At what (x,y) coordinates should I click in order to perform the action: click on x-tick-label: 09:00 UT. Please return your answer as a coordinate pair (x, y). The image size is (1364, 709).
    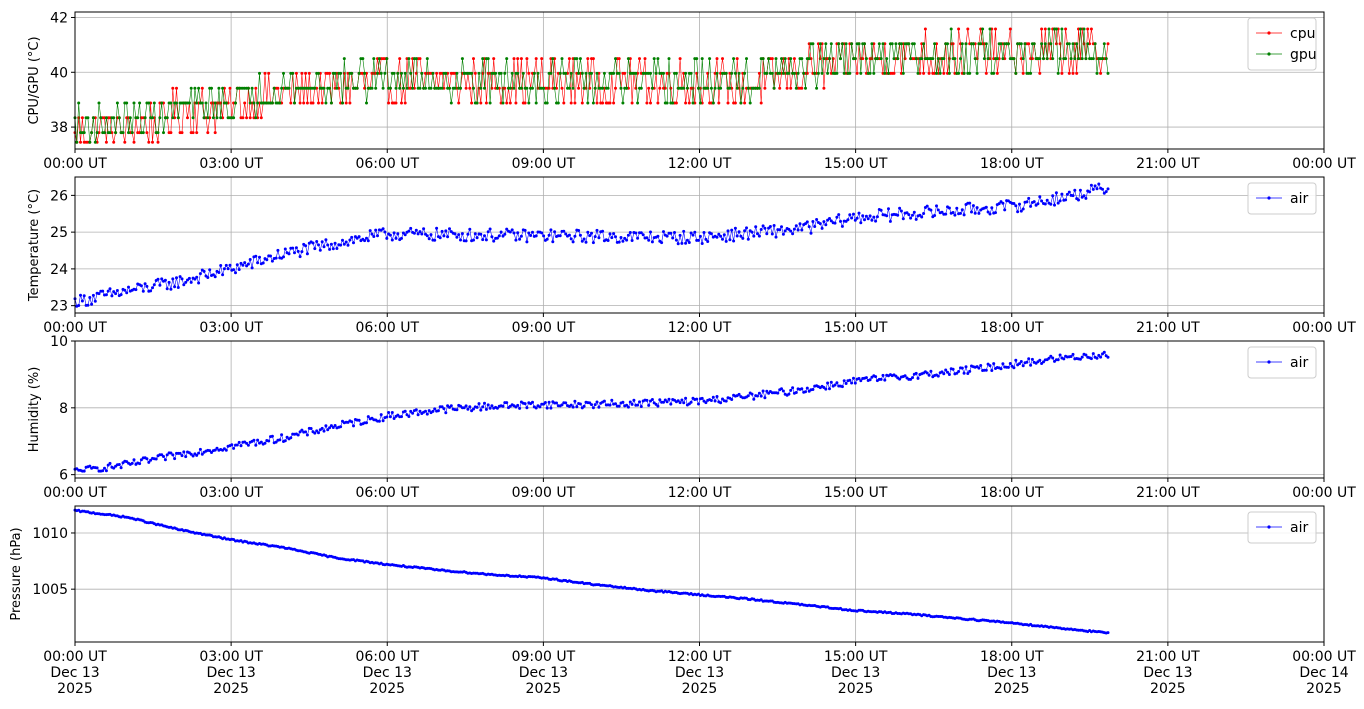
    Looking at the image, I should click on (544, 493).